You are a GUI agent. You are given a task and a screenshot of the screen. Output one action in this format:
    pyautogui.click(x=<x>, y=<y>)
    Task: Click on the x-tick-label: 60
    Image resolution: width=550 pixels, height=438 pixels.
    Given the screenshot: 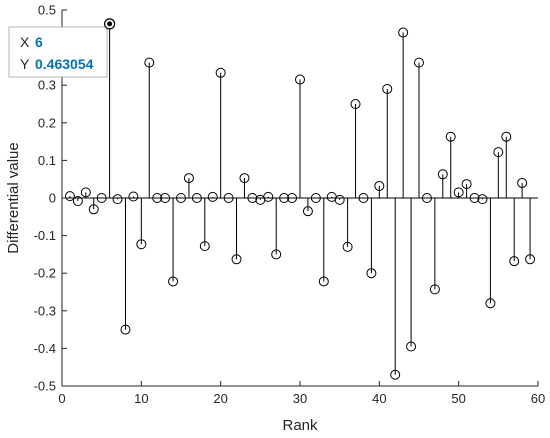 What is the action you would take?
    pyautogui.click(x=538, y=398)
    